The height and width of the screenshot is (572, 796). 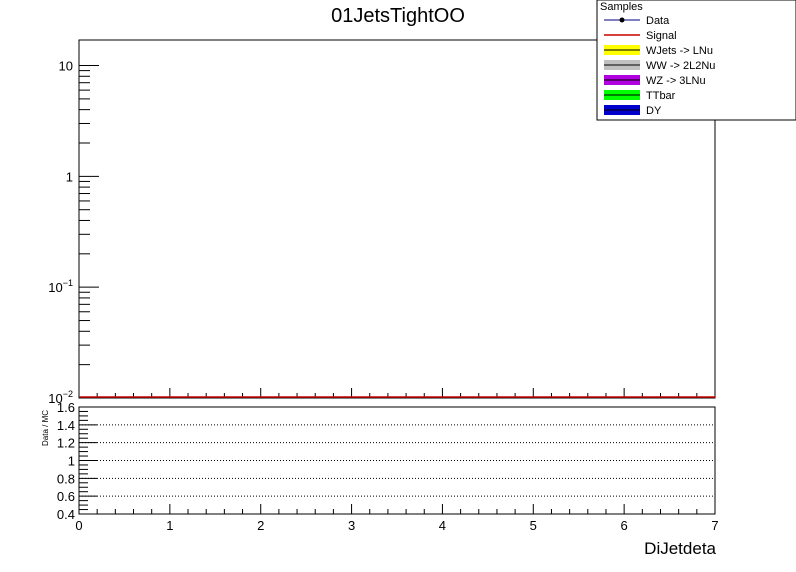 What do you see at coordinates (640, 36) in the screenshot?
I see `legend-entry-signal: Signal` at bounding box center [640, 36].